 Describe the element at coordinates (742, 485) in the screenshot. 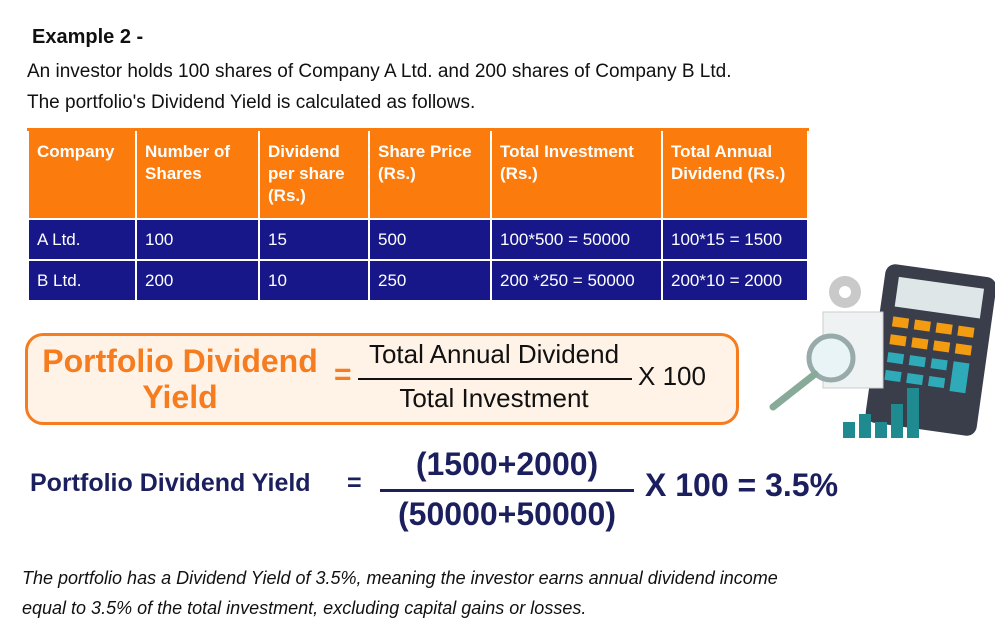

I see `calculation-result: X 100 = 3.5%` at that location.